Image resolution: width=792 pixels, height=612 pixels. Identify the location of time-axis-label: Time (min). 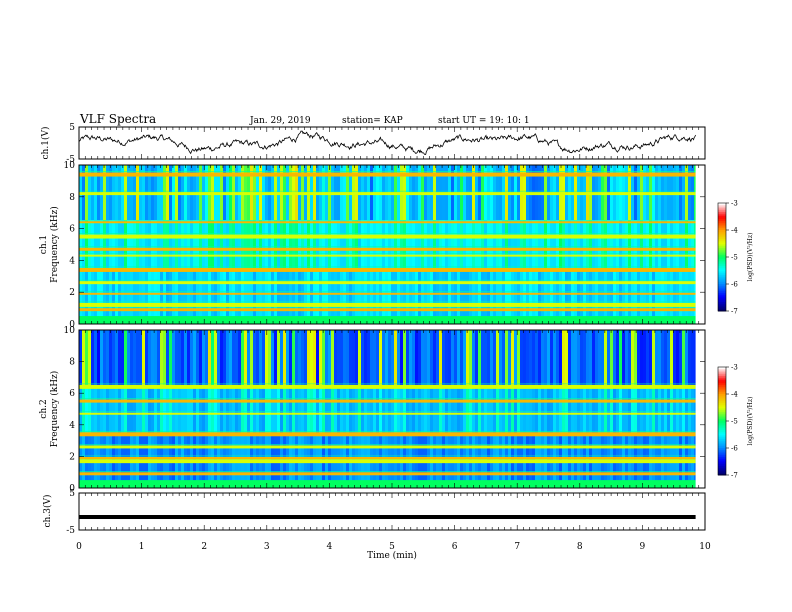
(392, 555).